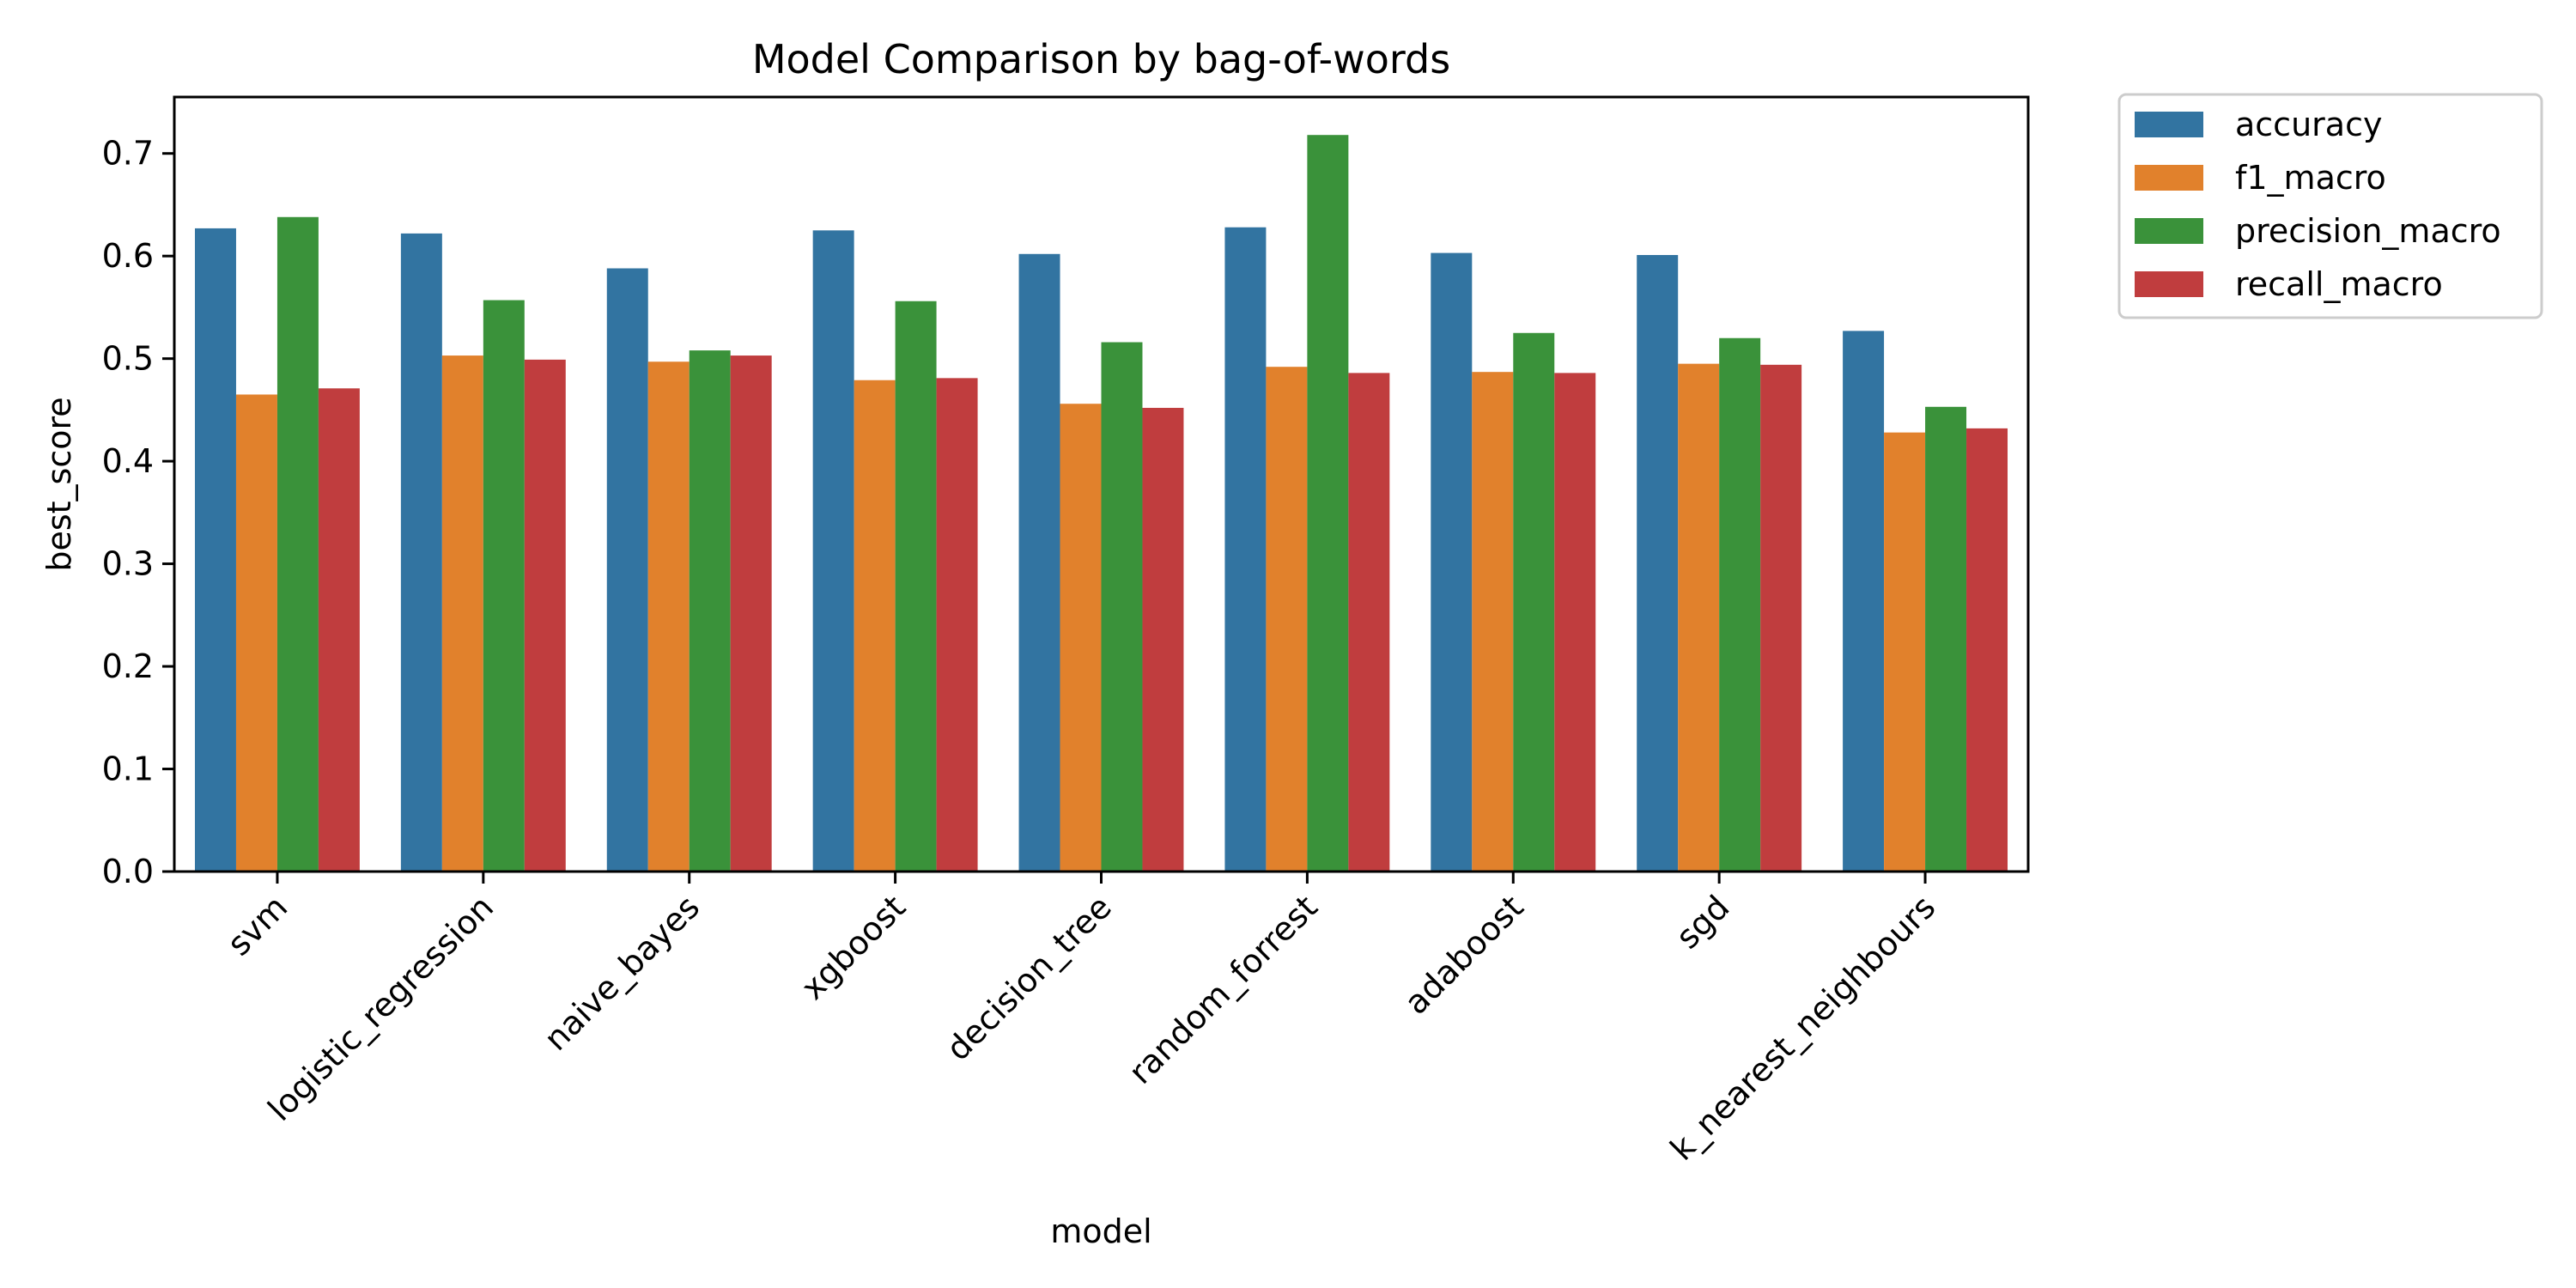  What do you see at coordinates (627, 570) in the screenshot?
I see `bar-naive_bayes-accuracy` at bounding box center [627, 570].